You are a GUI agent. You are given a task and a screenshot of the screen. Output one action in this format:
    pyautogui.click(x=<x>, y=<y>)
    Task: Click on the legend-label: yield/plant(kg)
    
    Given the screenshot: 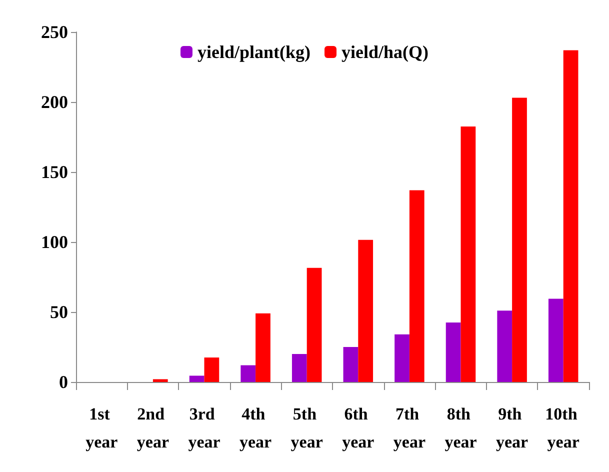 What is the action you would take?
    pyautogui.click(x=254, y=52)
    